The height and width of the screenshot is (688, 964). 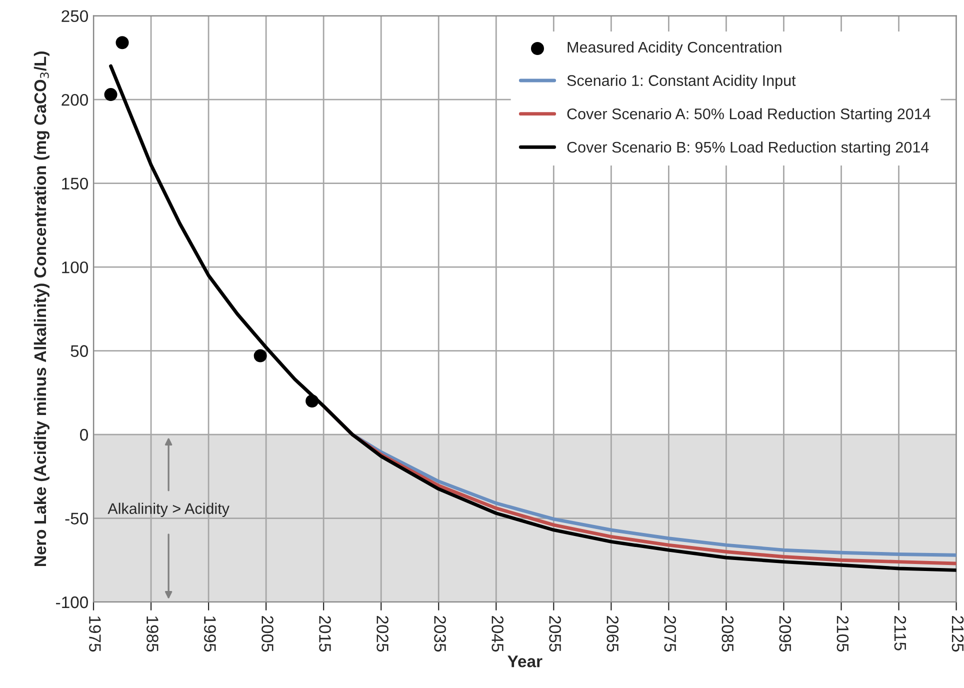 What do you see at coordinates (76, 518) in the screenshot?
I see `y-tick-label: -50` at bounding box center [76, 518].